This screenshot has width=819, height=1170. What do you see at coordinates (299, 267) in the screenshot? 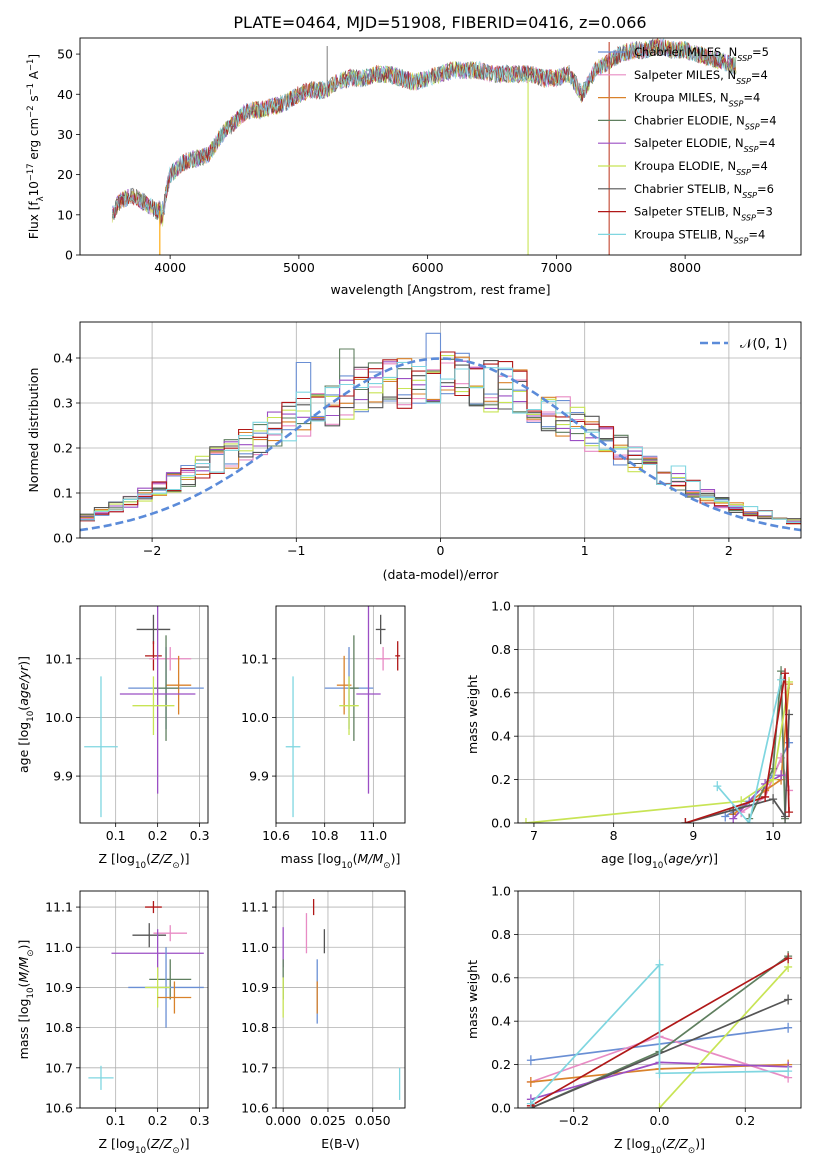
I see `x-tick-label: 5000` at bounding box center [299, 267].